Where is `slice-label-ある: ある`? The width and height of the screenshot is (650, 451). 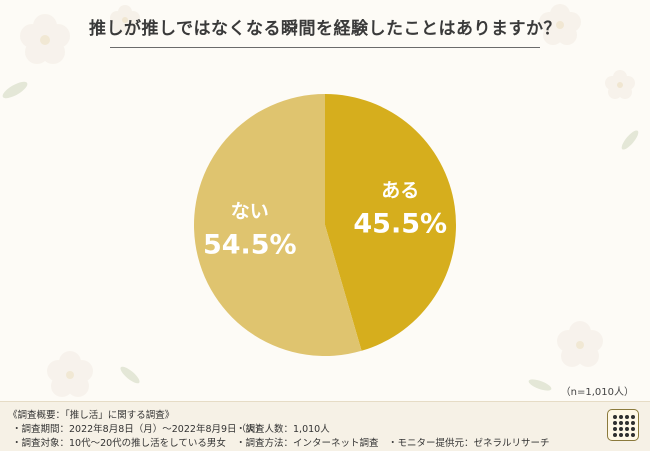
slice-label-ある: ある is located at coordinates (400, 190).